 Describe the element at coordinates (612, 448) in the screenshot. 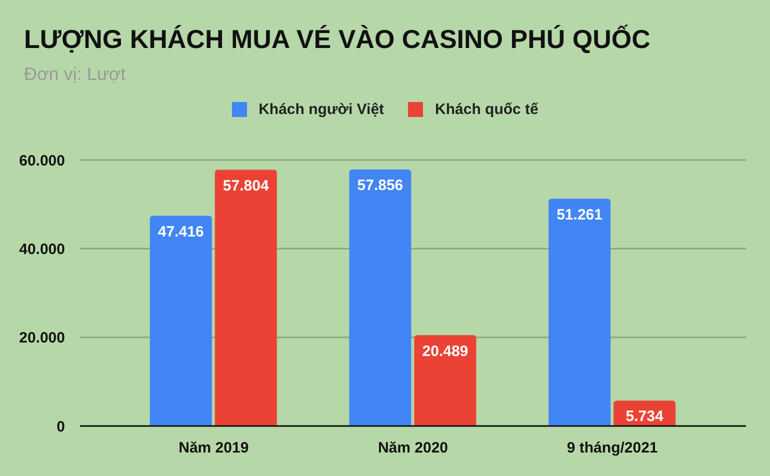

I see `x-tick-label: 9 tháng/2021` at that location.